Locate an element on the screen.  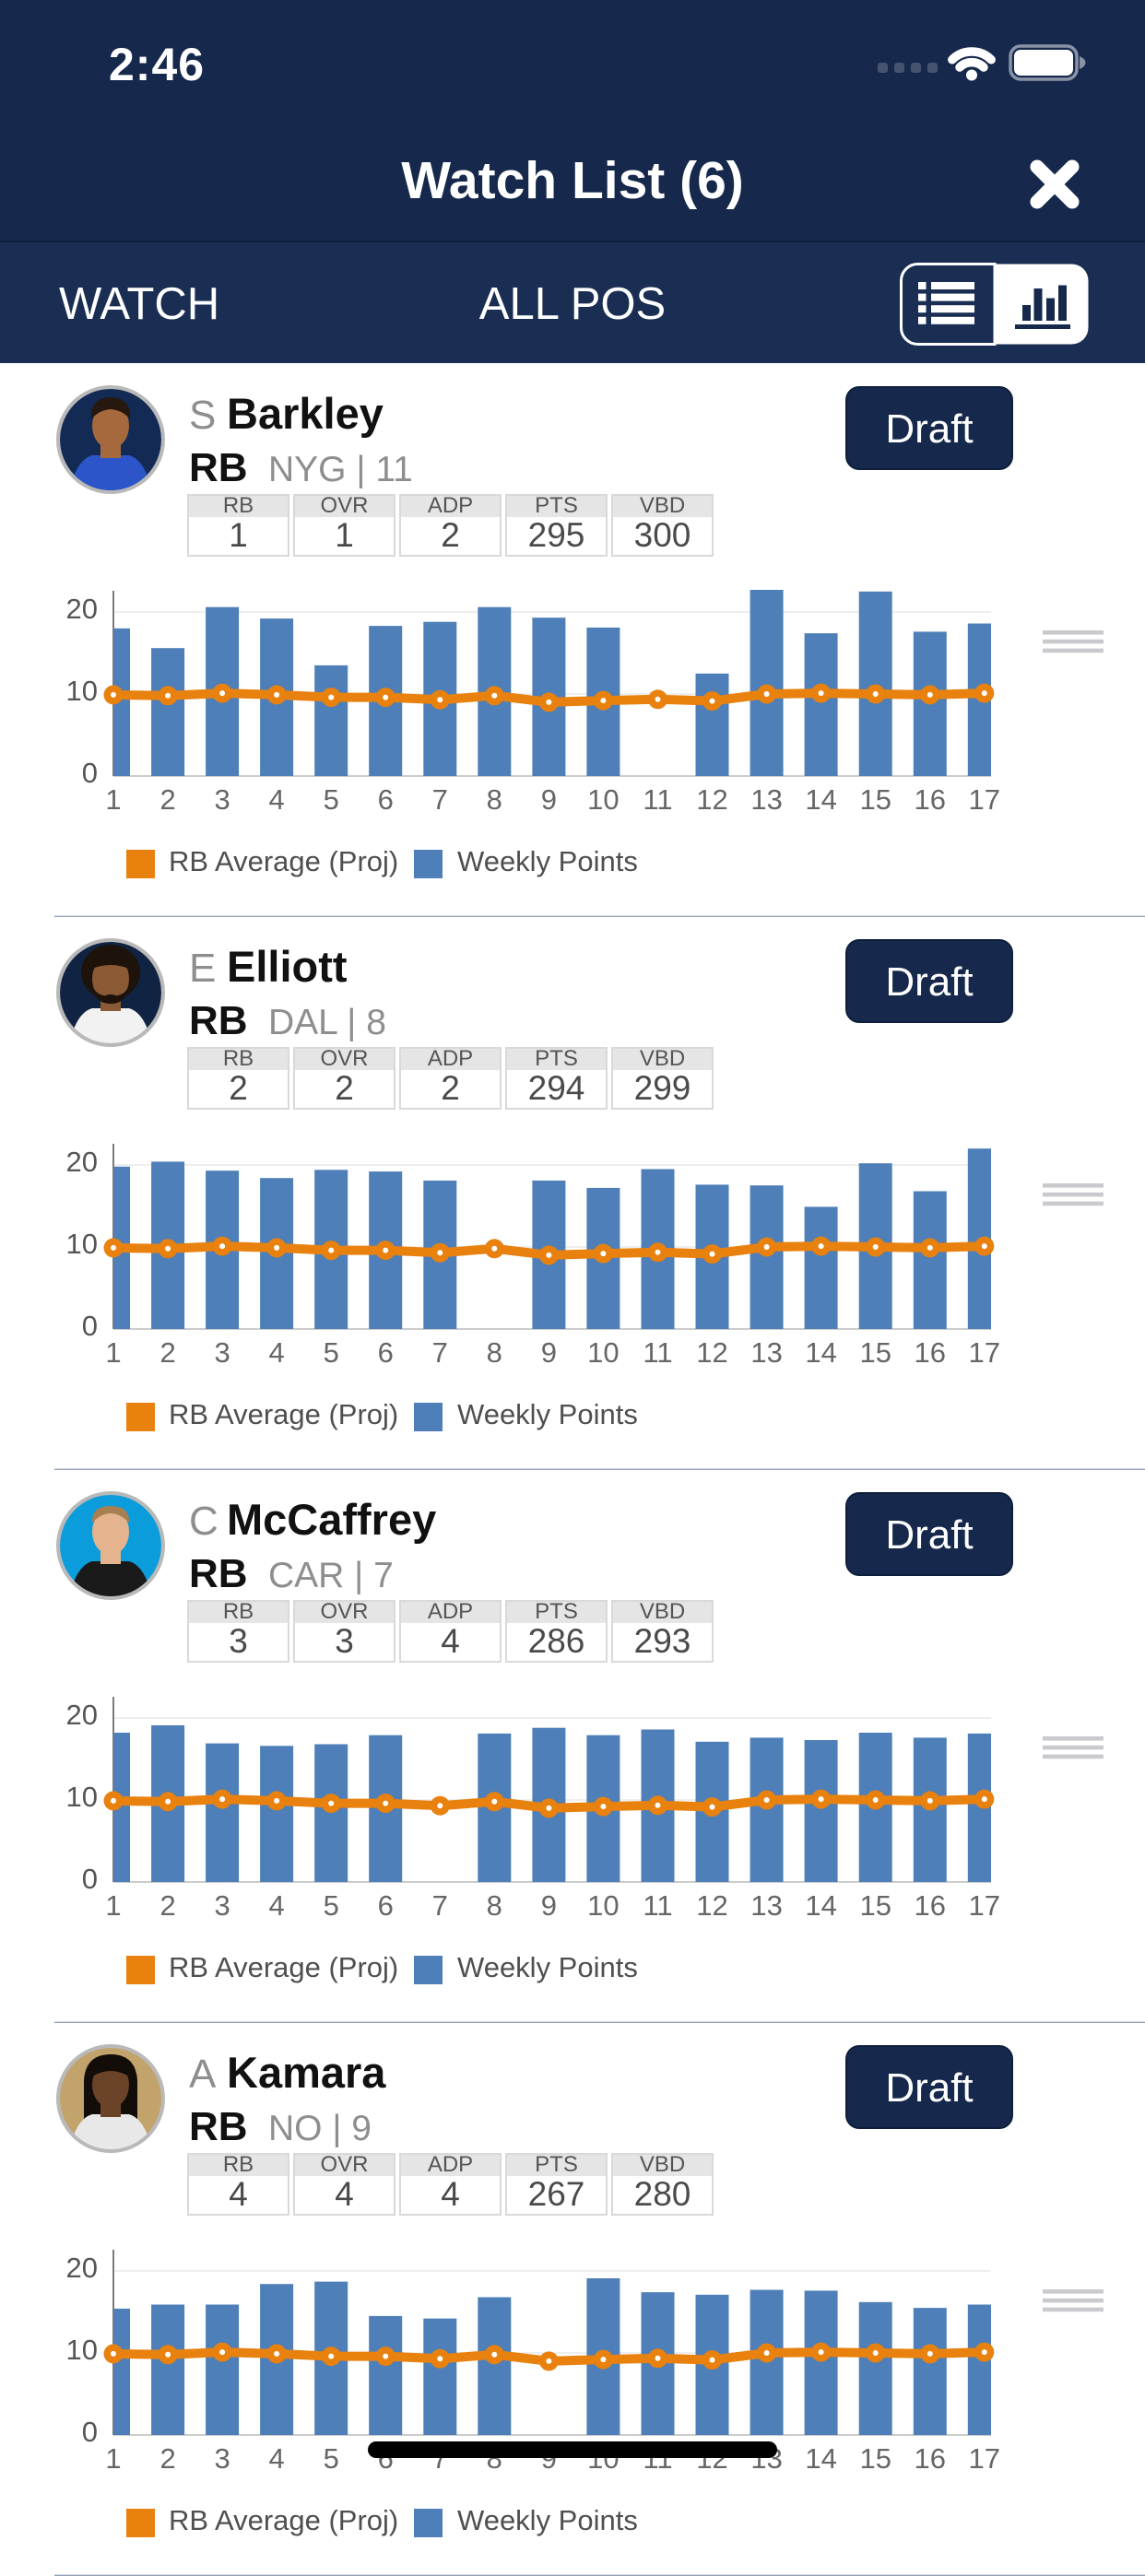
svg-text: A is located at coordinates (203, 2074).